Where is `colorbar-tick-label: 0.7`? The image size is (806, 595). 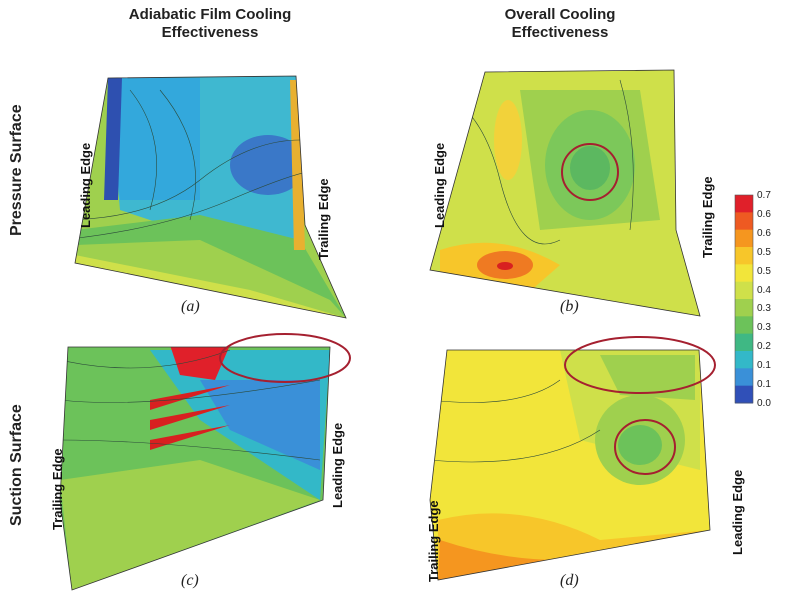 colorbar-tick-label: 0.7 is located at coordinates (764, 195).